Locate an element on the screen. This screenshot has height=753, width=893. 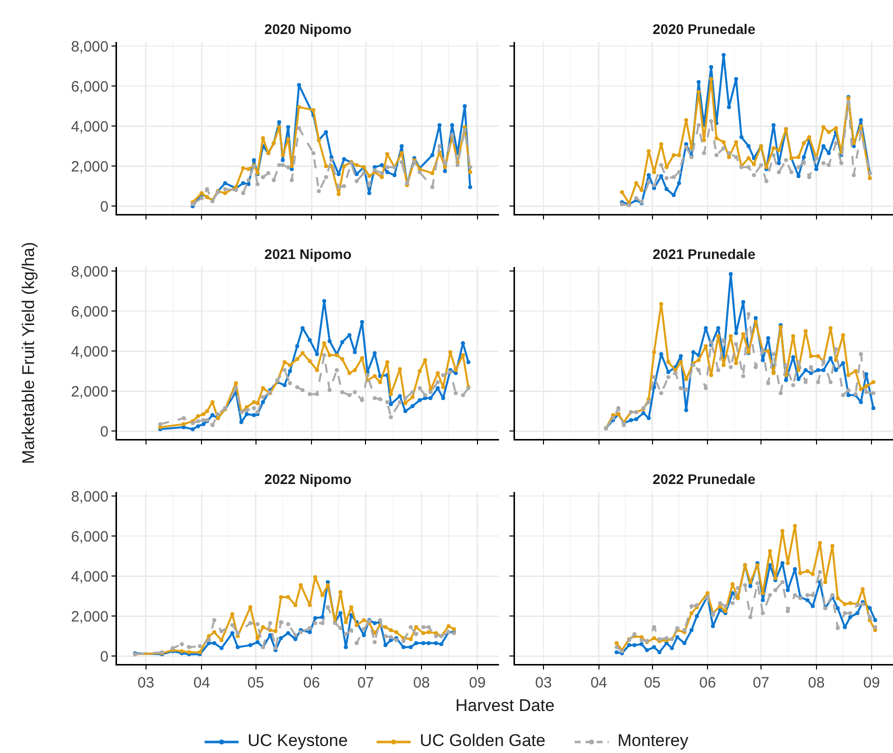
chart-title: 2021 Nipomo is located at coordinates (308, 254).